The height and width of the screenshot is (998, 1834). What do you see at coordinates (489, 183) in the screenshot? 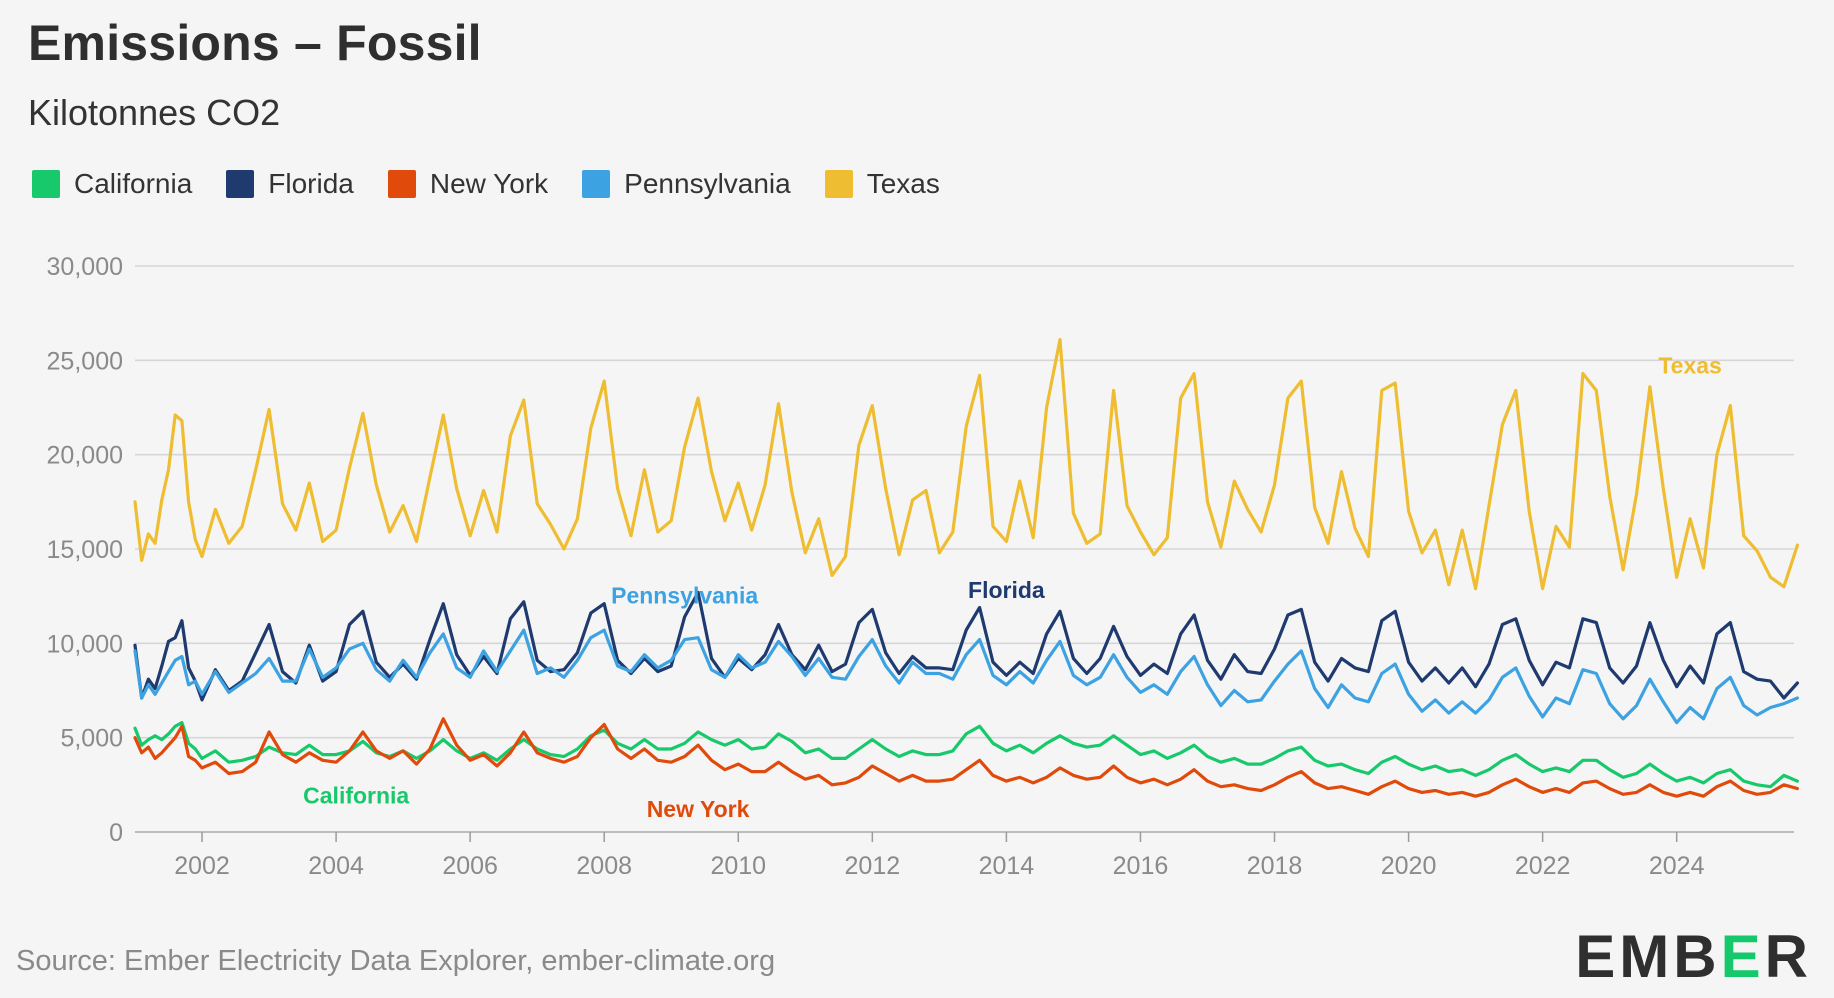
I see `legend-label: New York` at bounding box center [489, 183].